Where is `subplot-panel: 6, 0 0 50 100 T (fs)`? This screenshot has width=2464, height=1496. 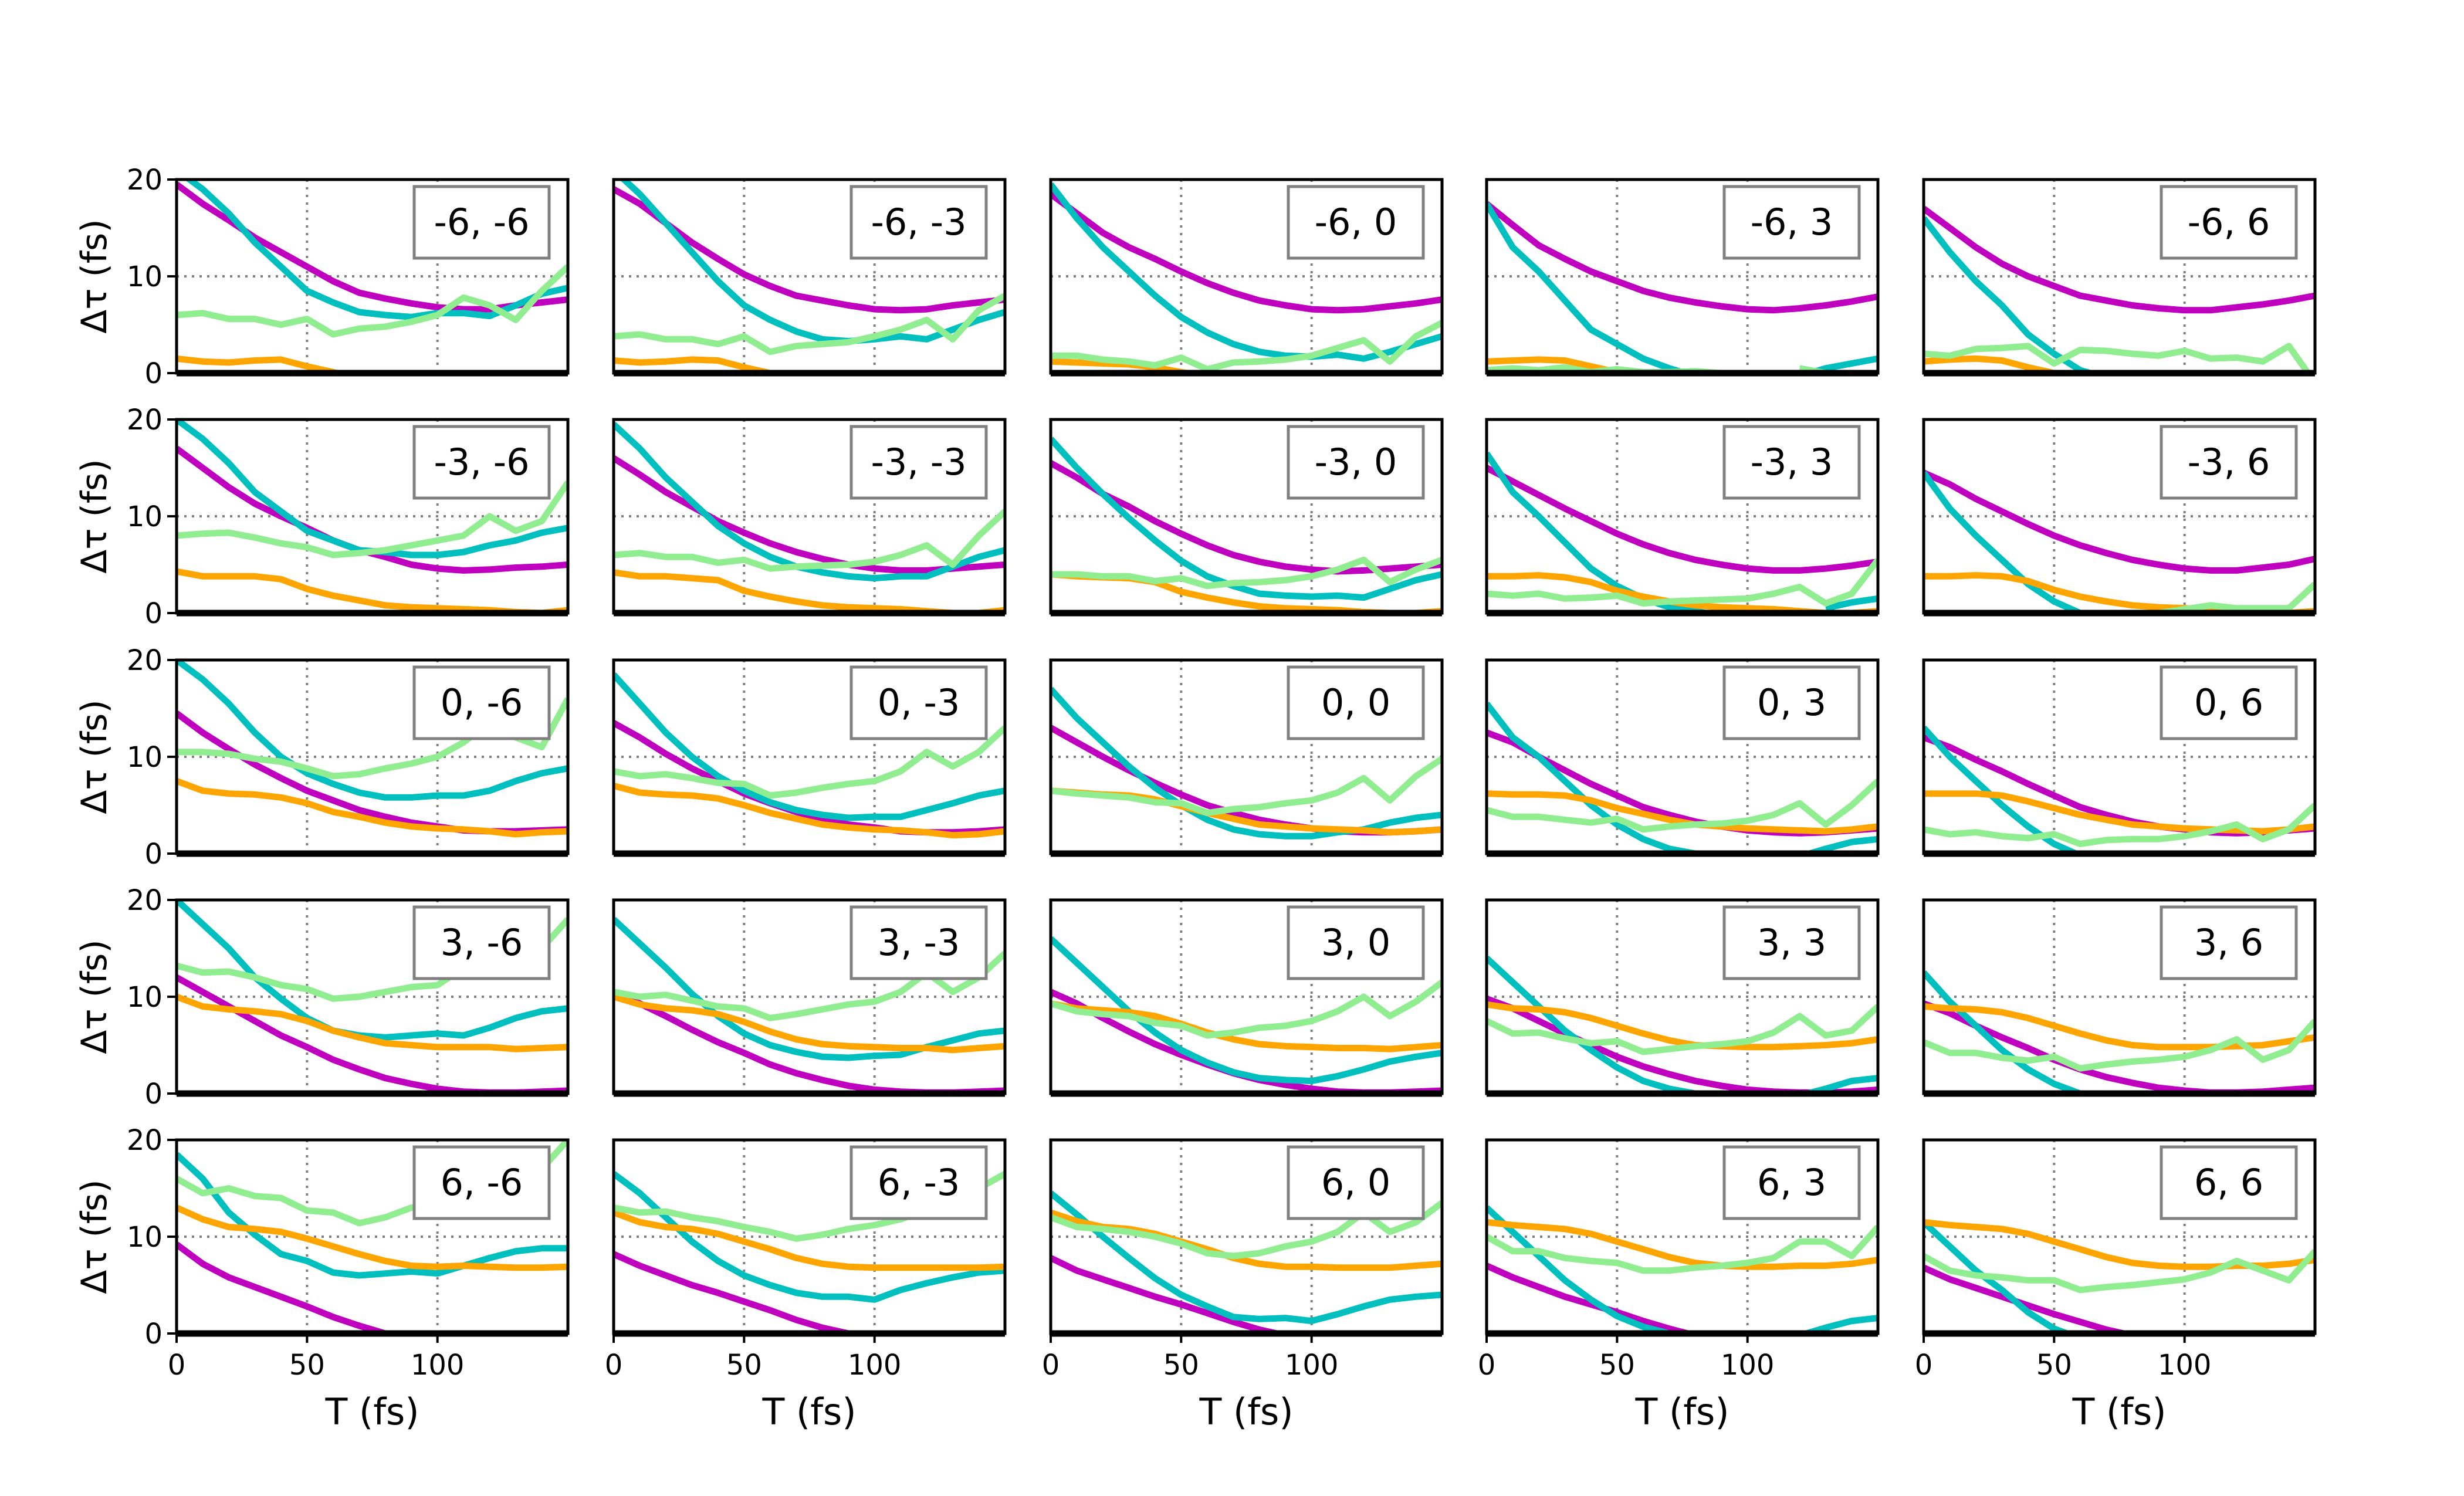 subplot-panel: 6, 0 0 50 100 T (fs) is located at coordinates (1243, 1285).